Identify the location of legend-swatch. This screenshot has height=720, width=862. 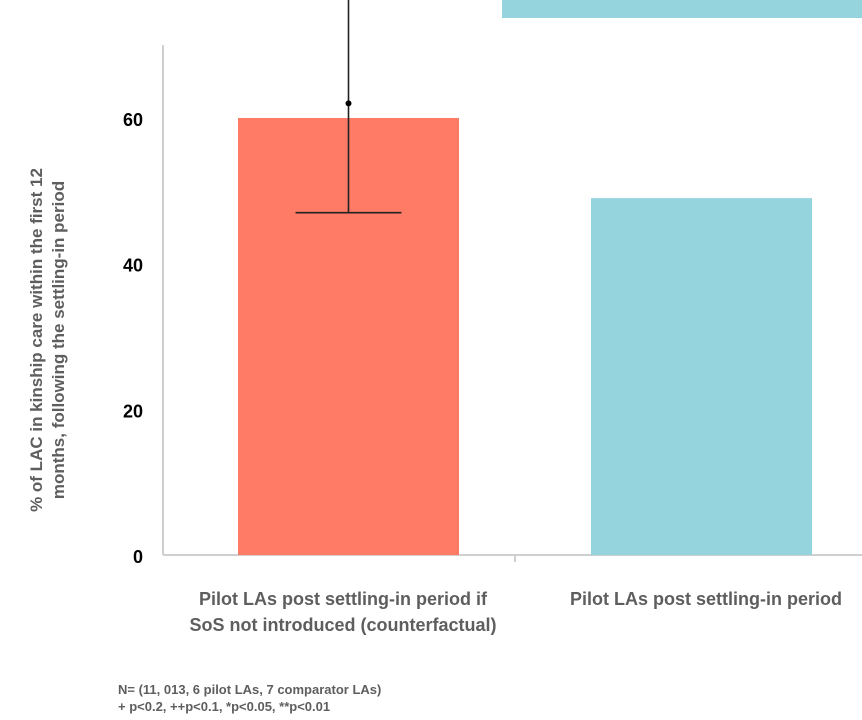
(682, 9).